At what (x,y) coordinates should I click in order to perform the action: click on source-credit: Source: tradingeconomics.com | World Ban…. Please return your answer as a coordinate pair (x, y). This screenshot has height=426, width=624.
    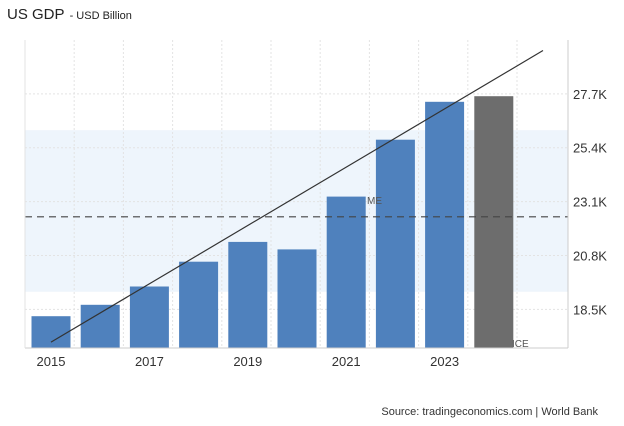
    Looking at the image, I should click on (489, 412).